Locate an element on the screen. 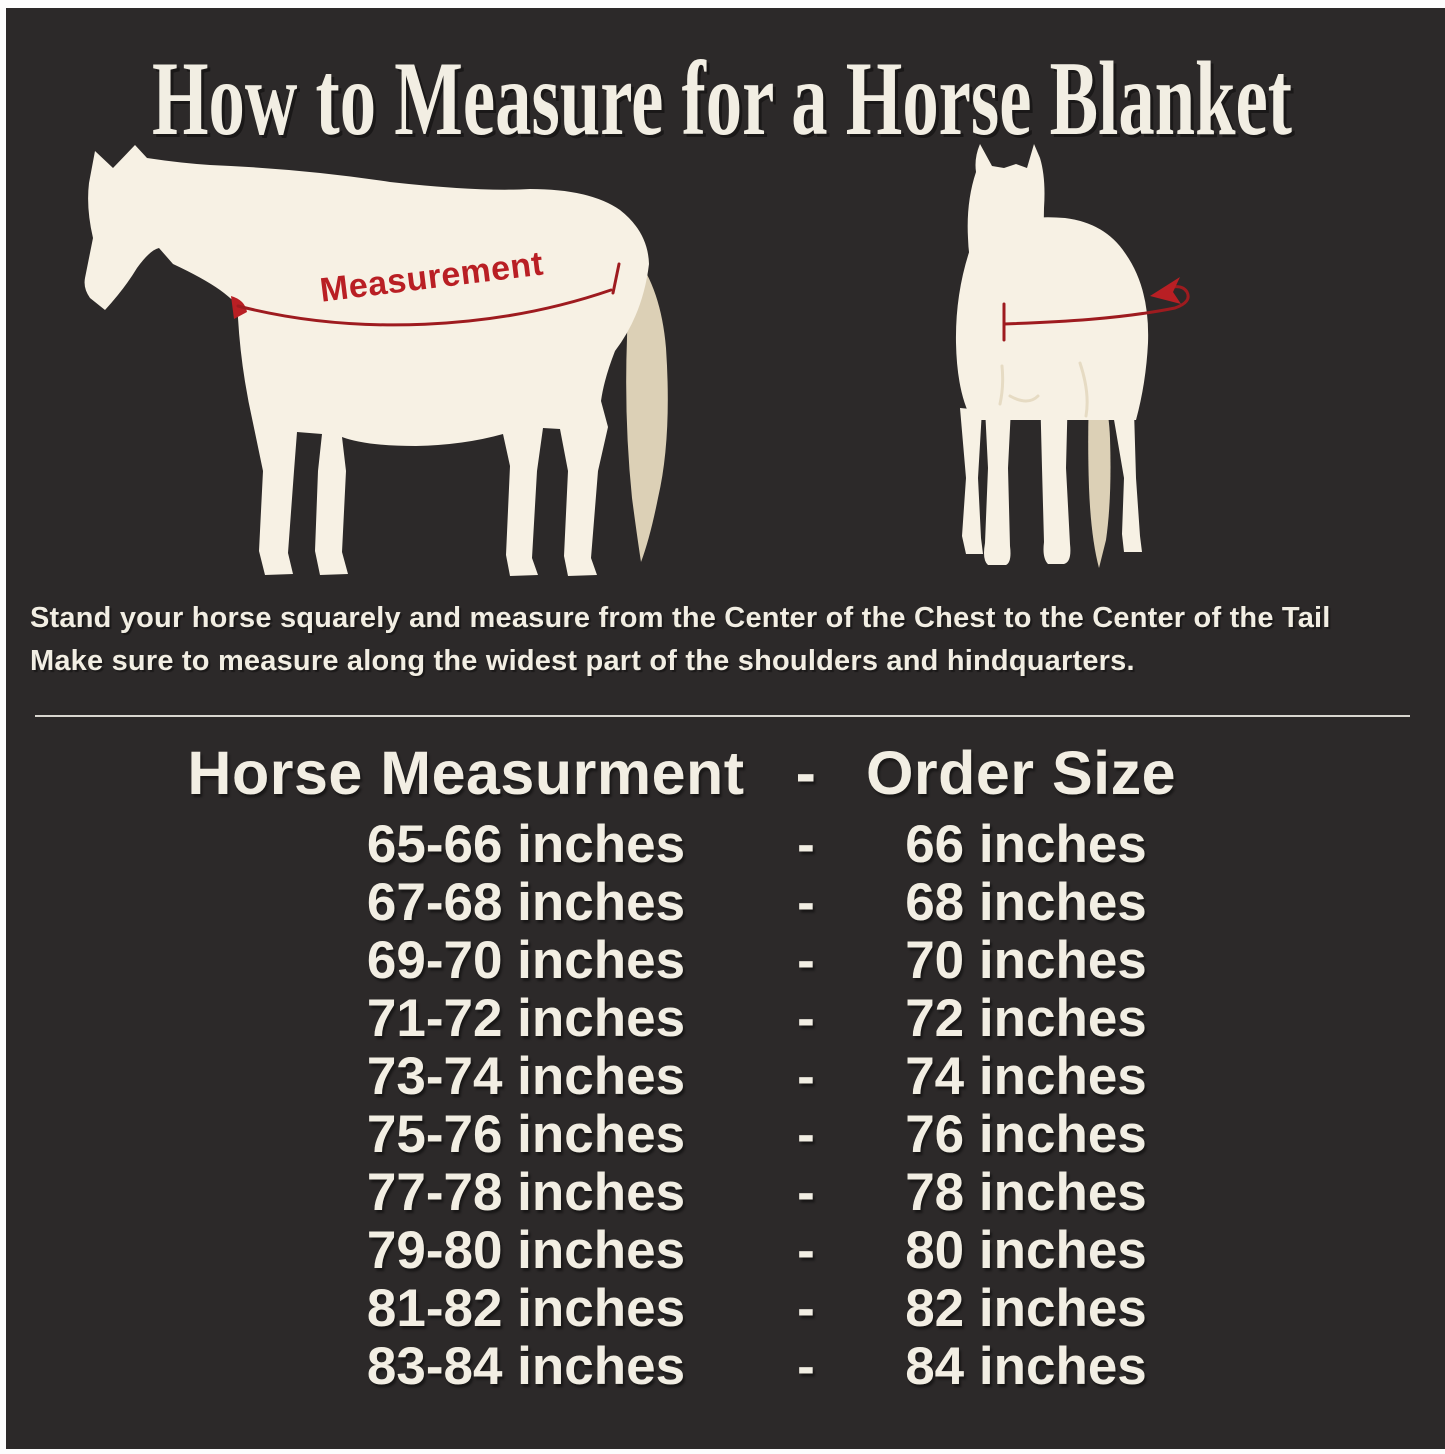  order-size-value: 74 inches is located at coordinates (1026, 1076).